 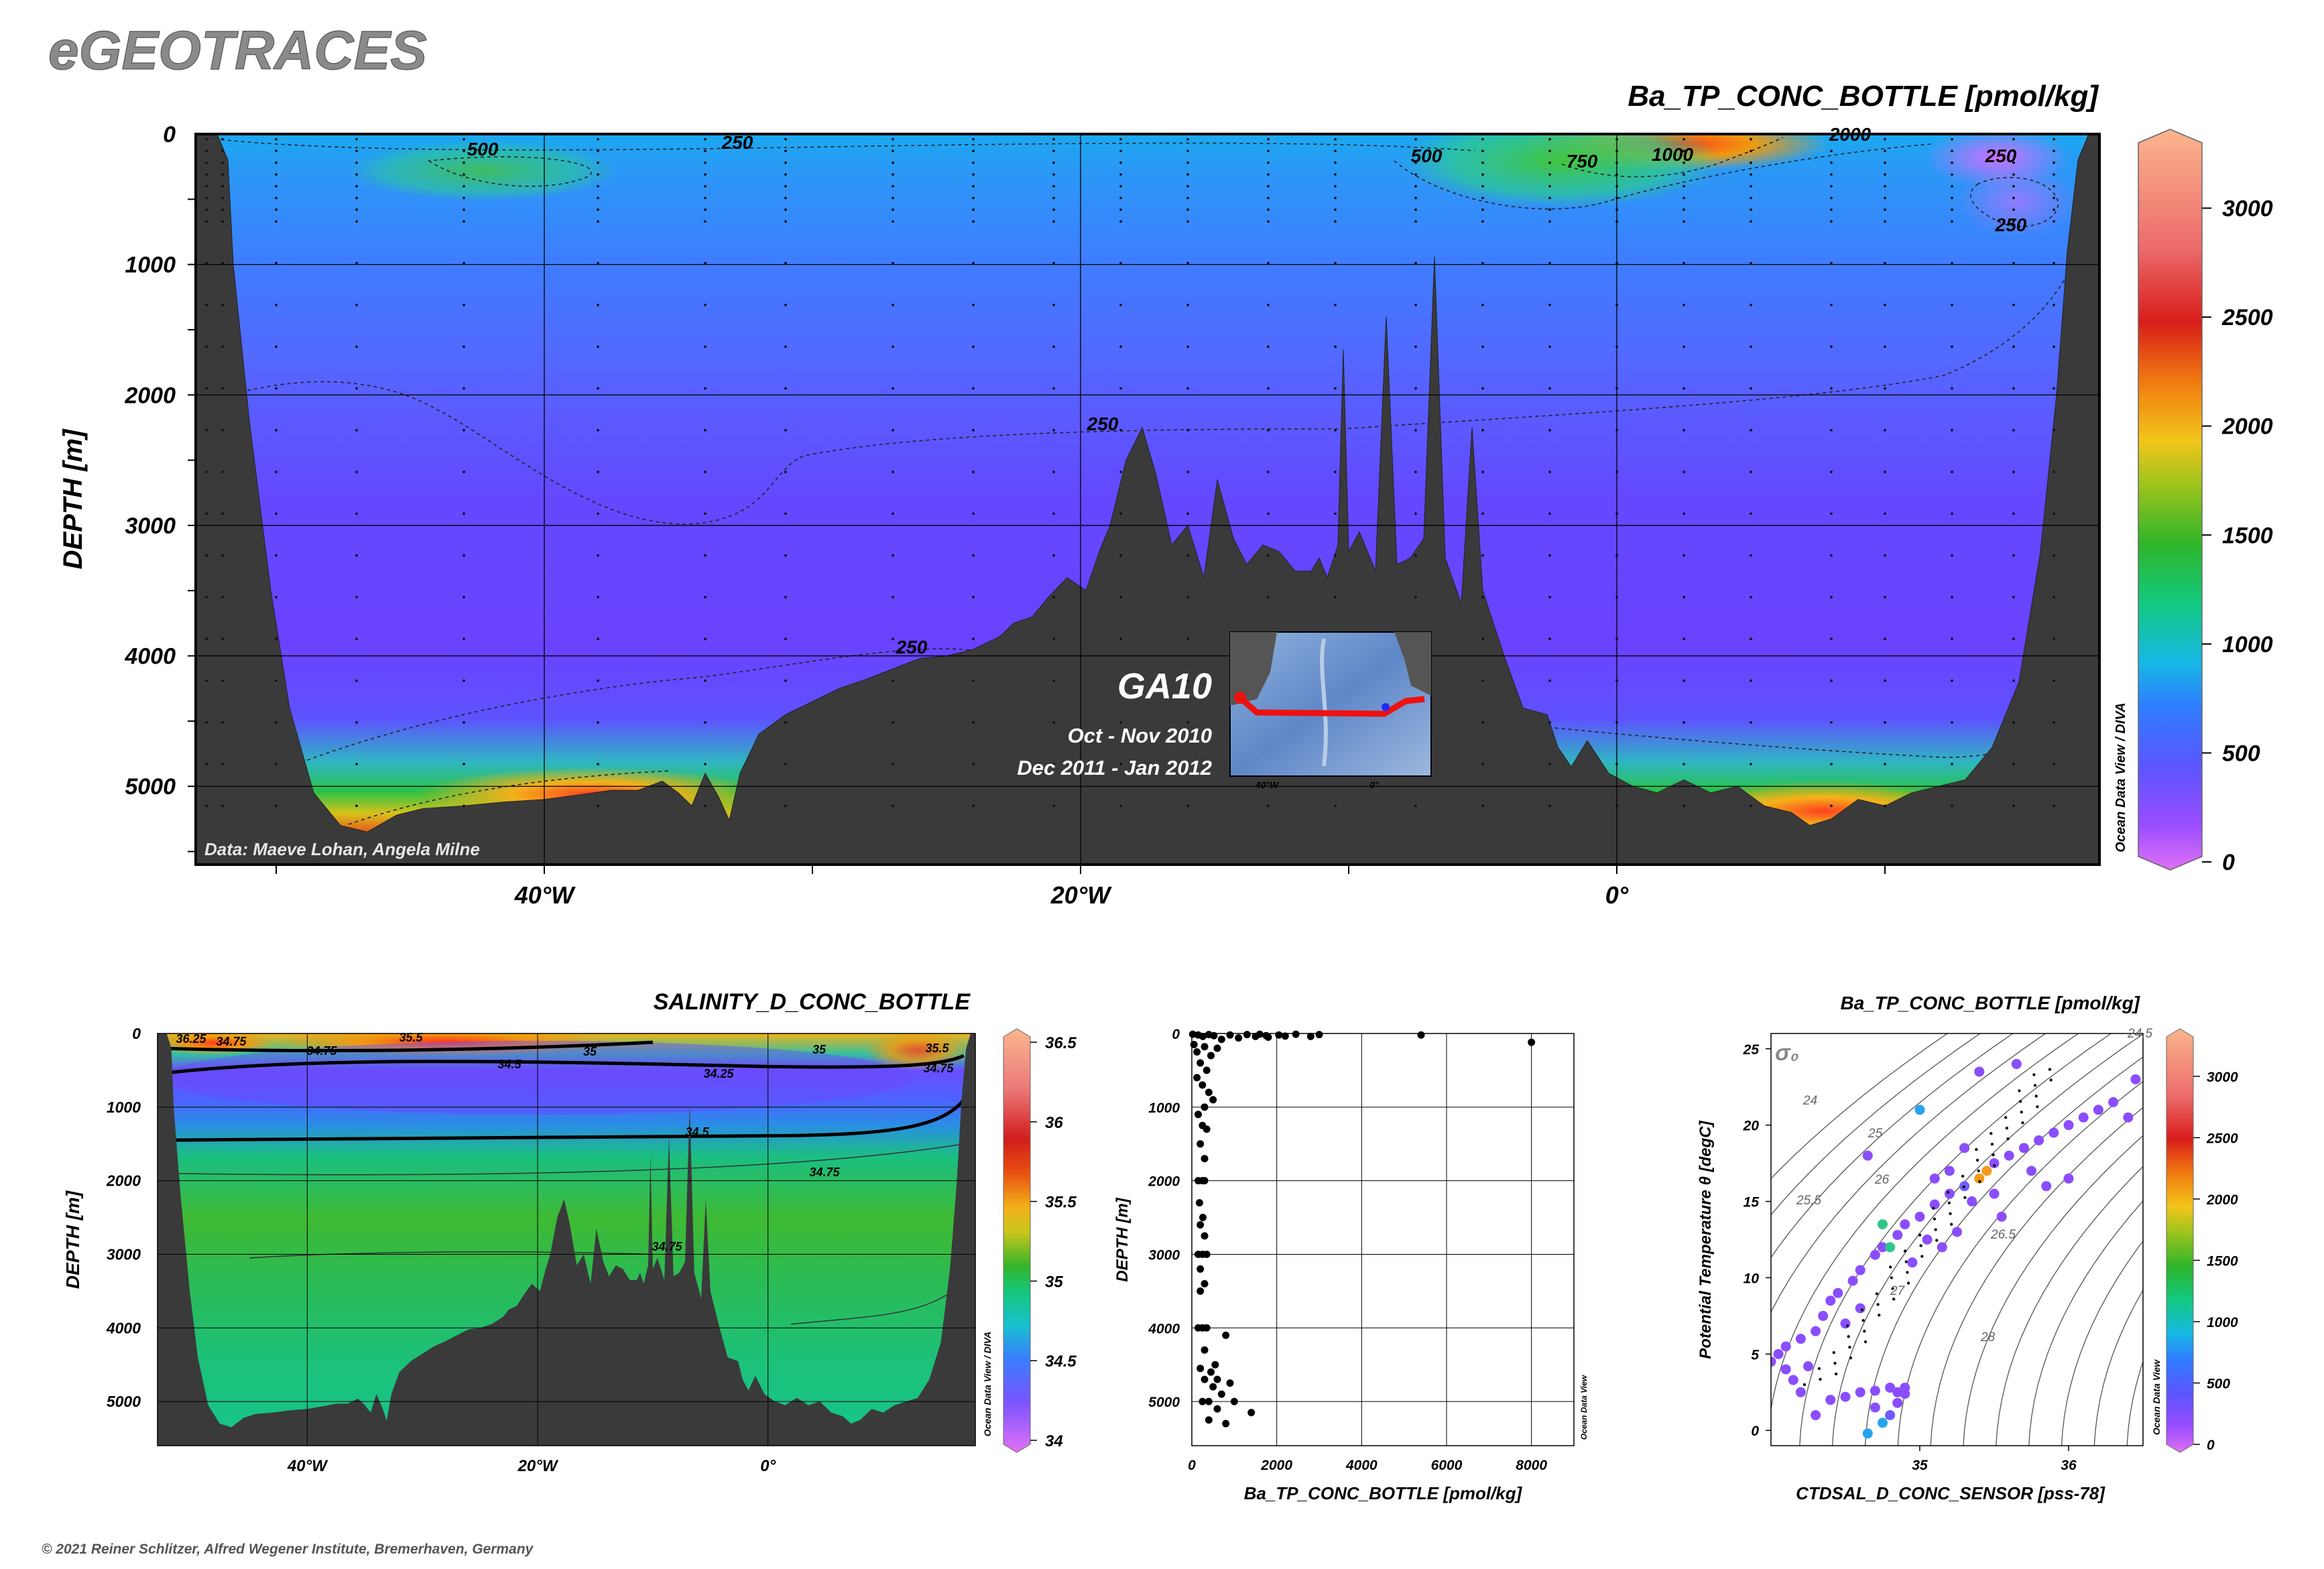 What do you see at coordinates (2170, 499) in the screenshot?
I see `ba-colorbar` at bounding box center [2170, 499].